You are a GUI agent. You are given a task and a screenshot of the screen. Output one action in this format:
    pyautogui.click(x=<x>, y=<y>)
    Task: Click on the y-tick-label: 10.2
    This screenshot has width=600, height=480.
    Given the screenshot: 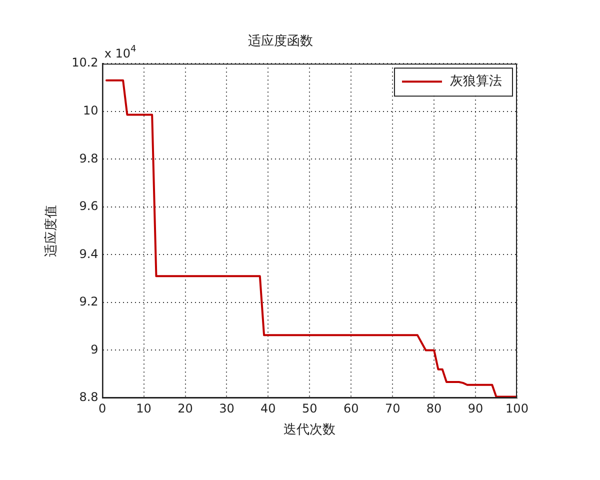 What is the action you would take?
    pyautogui.click(x=85, y=63)
    